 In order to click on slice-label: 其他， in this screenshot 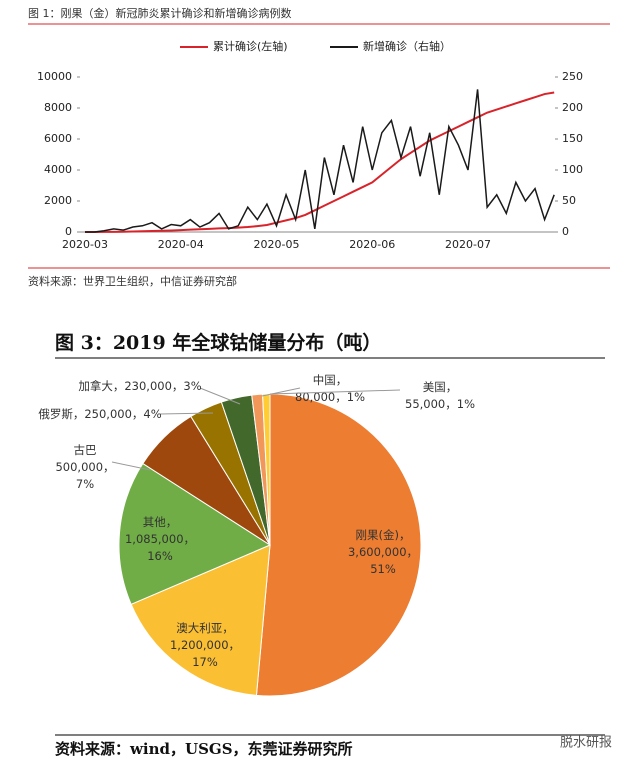, I will do `click(160, 522)`.